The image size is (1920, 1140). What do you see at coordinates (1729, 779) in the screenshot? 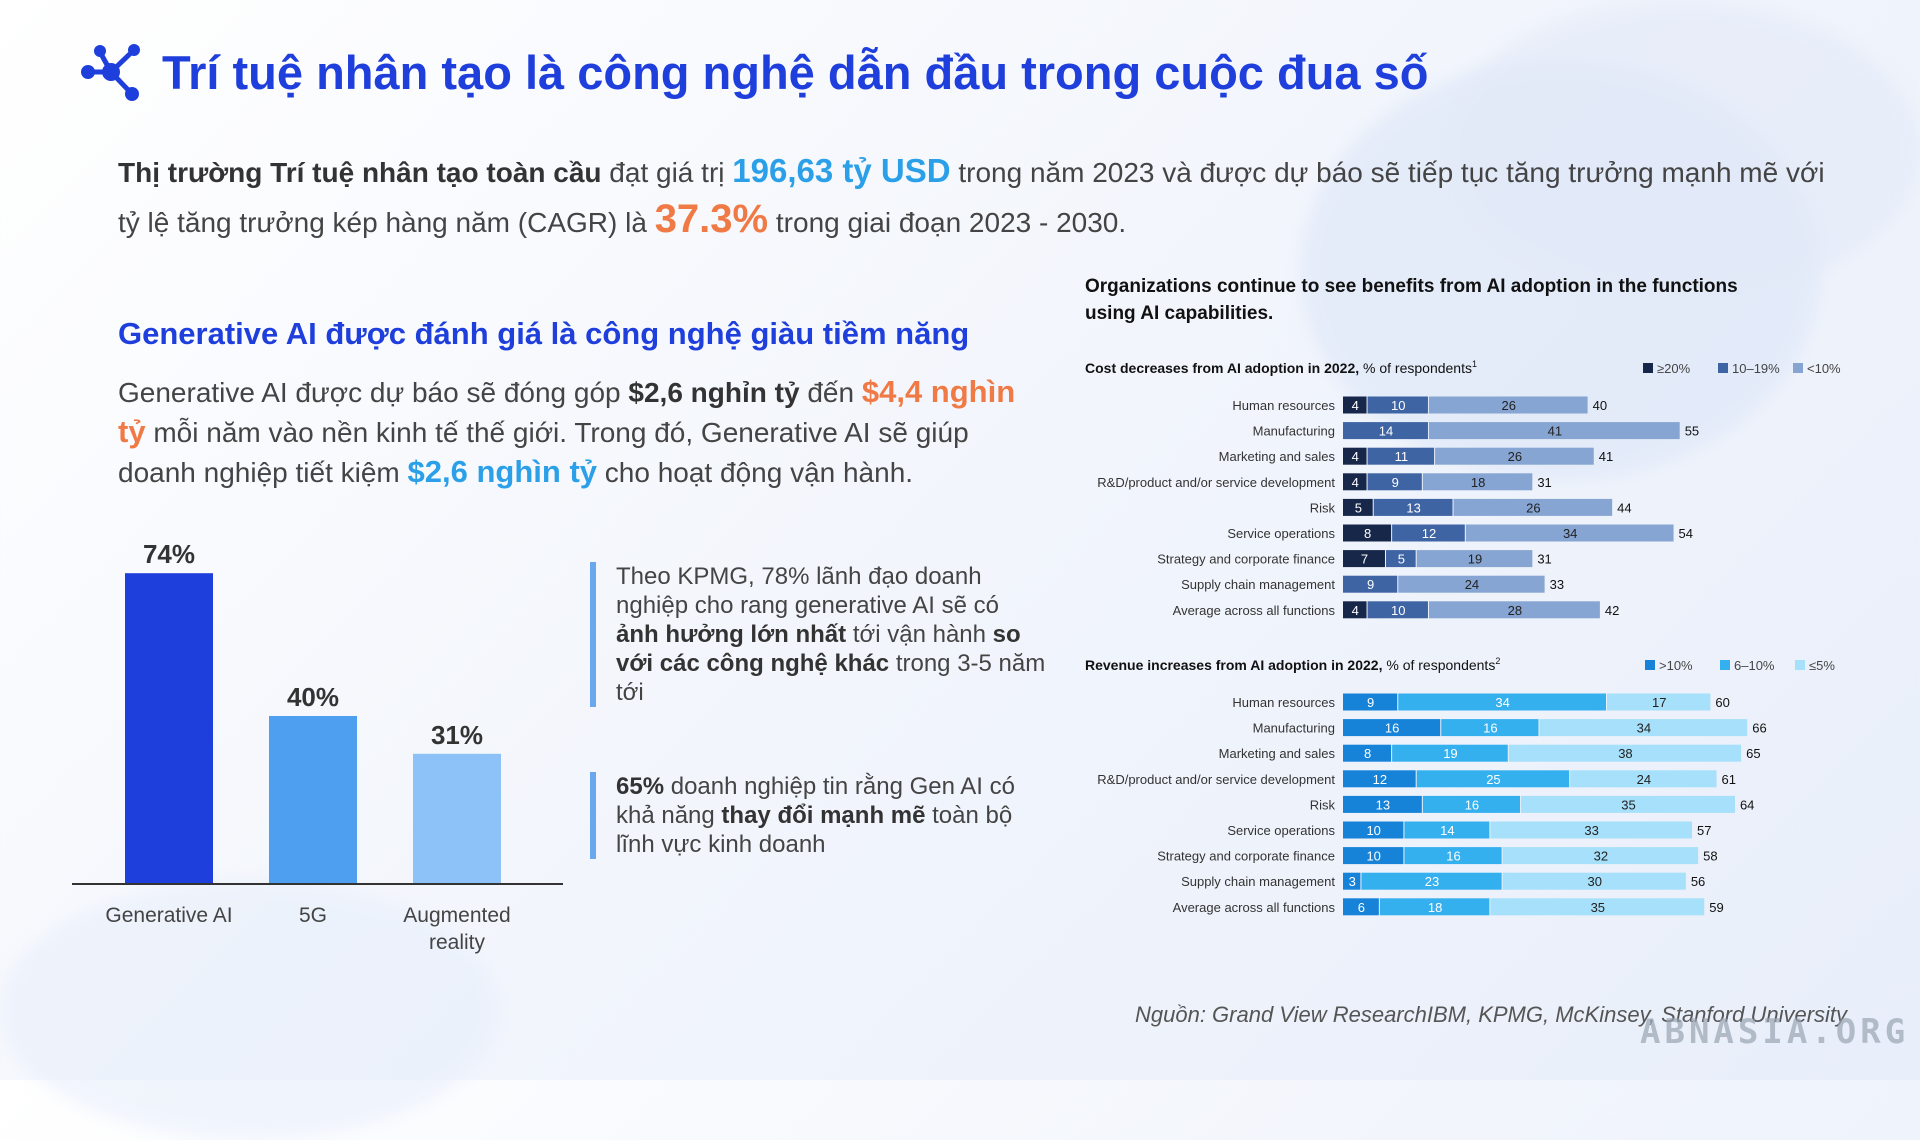
I see `total-label: 61` at bounding box center [1729, 779].